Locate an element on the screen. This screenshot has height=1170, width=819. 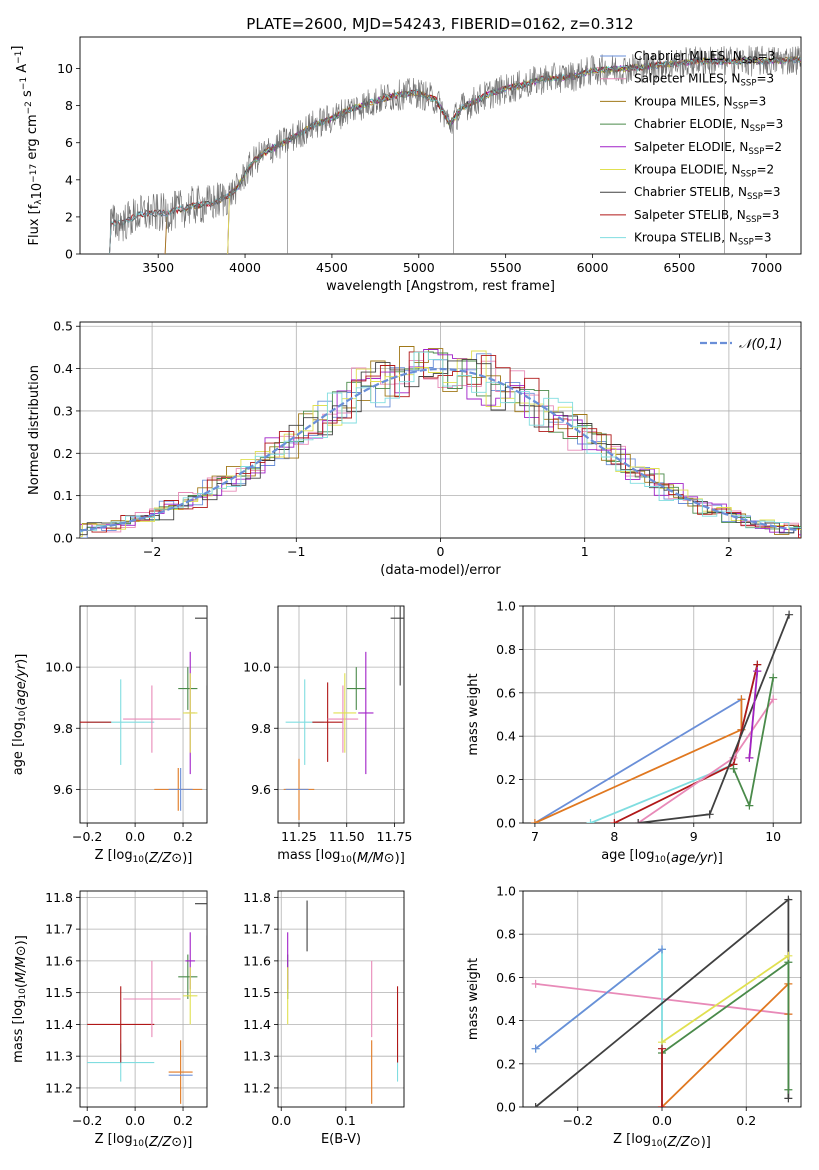
y-tick-label: 4 is located at coordinates (69, 179).